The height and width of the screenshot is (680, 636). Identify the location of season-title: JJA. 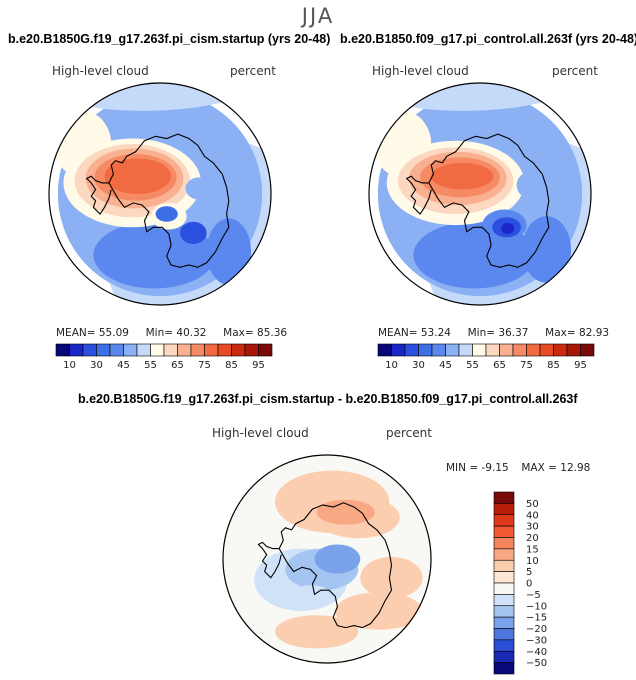
(318, 16).